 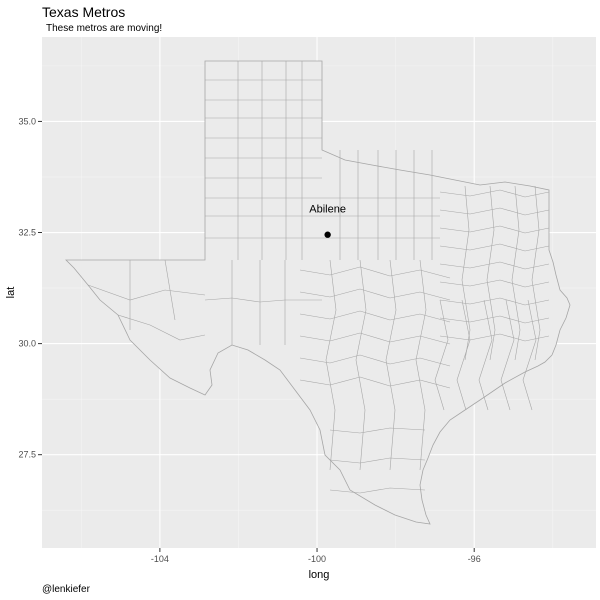 I want to click on chart-subtitle: These metros are moving!, so click(x=104, y=28).